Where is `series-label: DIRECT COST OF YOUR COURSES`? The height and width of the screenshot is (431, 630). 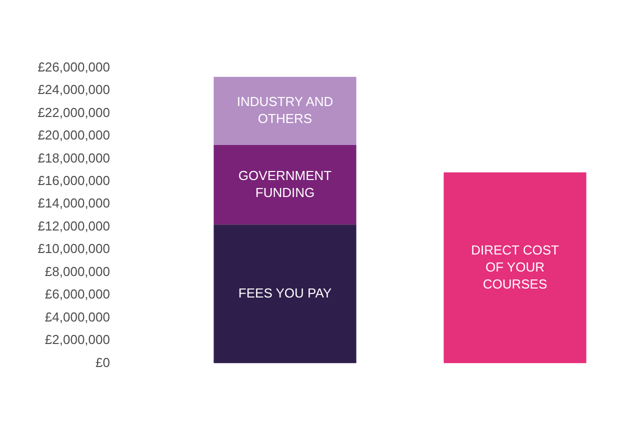
series-label: DIRECT COST OF YOUR COURSES is located at coordinates (515, 267).